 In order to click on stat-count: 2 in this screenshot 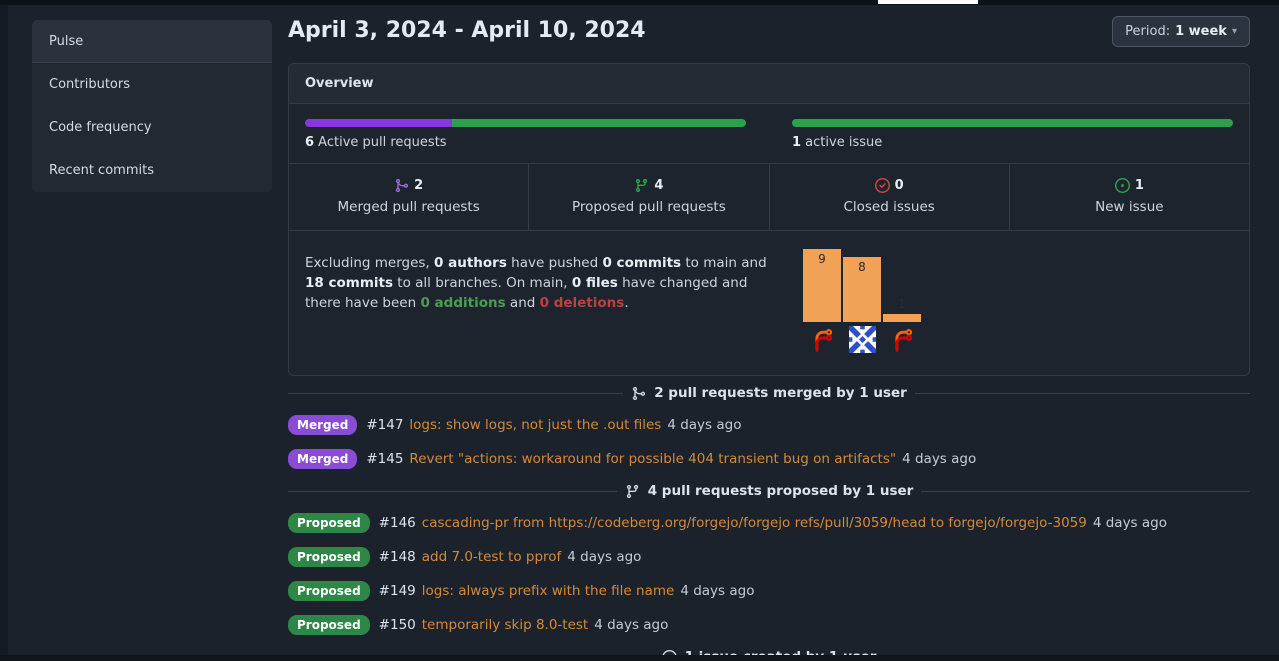, I will do `click(419, 185)`.